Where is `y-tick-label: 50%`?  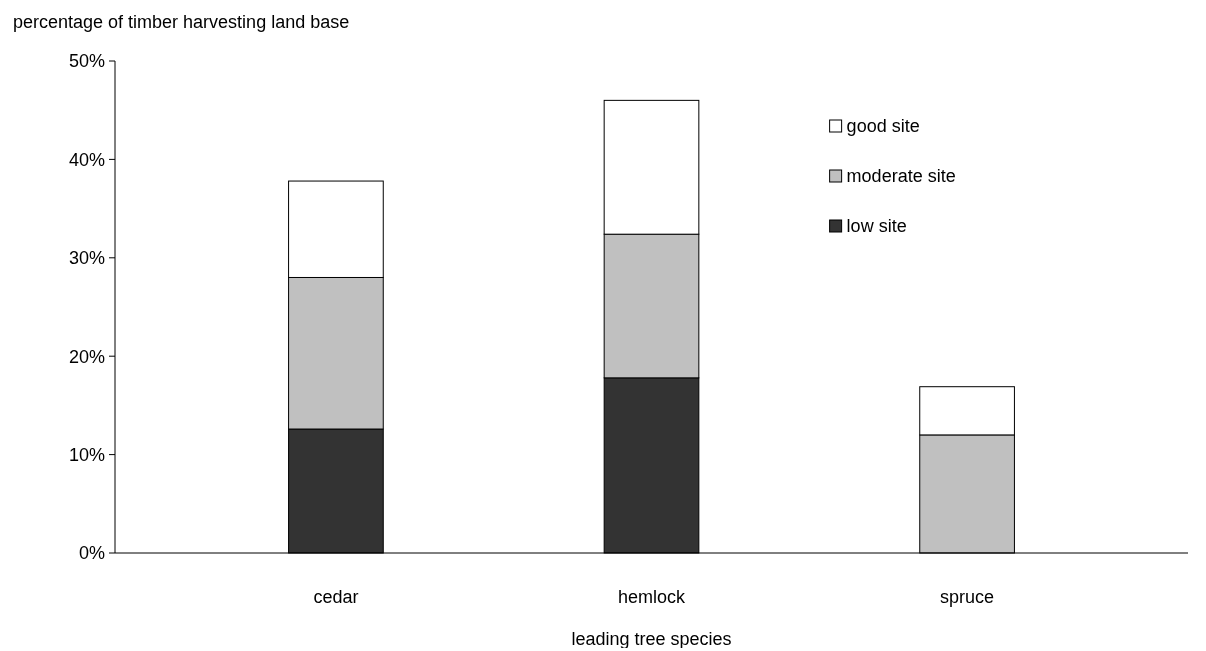 y-tick-label: 50% is located at coordinates (86, 61).